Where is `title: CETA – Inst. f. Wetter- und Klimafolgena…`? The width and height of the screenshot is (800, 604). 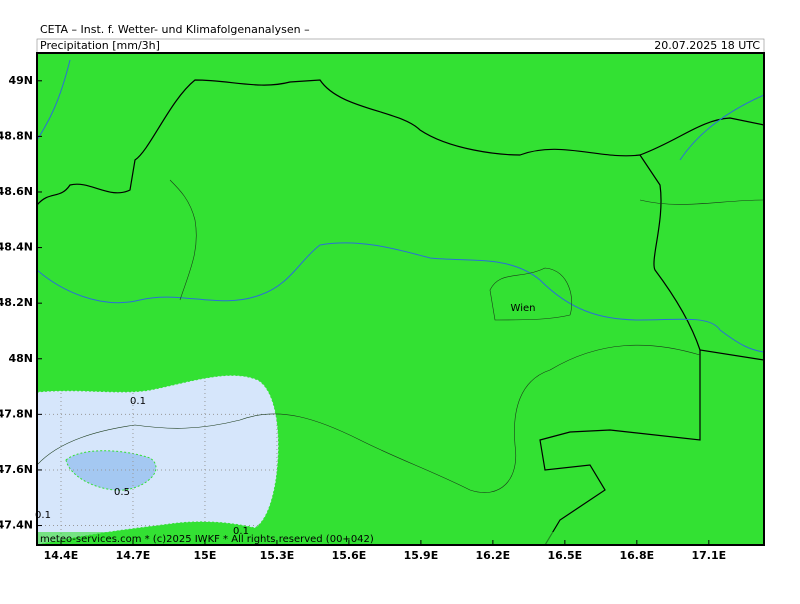
title: CETA – Inst. f. Wetter- und Klimafolgena… is located at coordinates (175, 29).